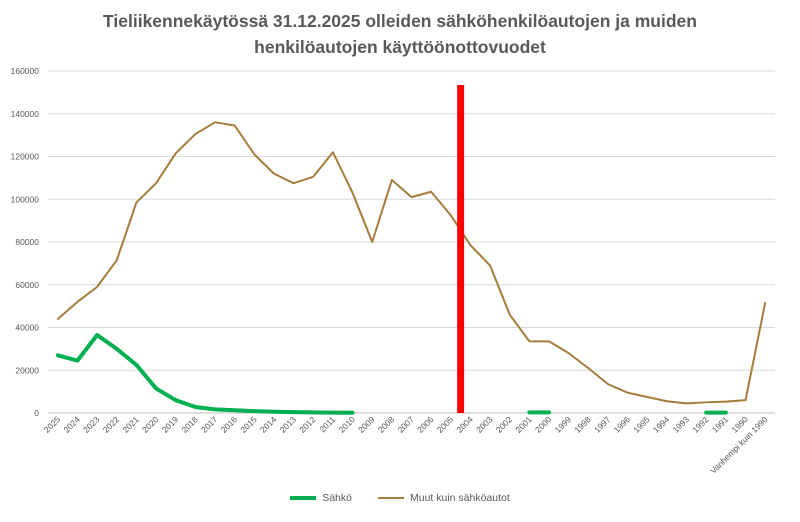 This screenshot has width=800, height=522. What do you see at coordinates (27, 285) in the screenshot?
I see `y-tick-label: 60000` at bounding box center [27, 285].